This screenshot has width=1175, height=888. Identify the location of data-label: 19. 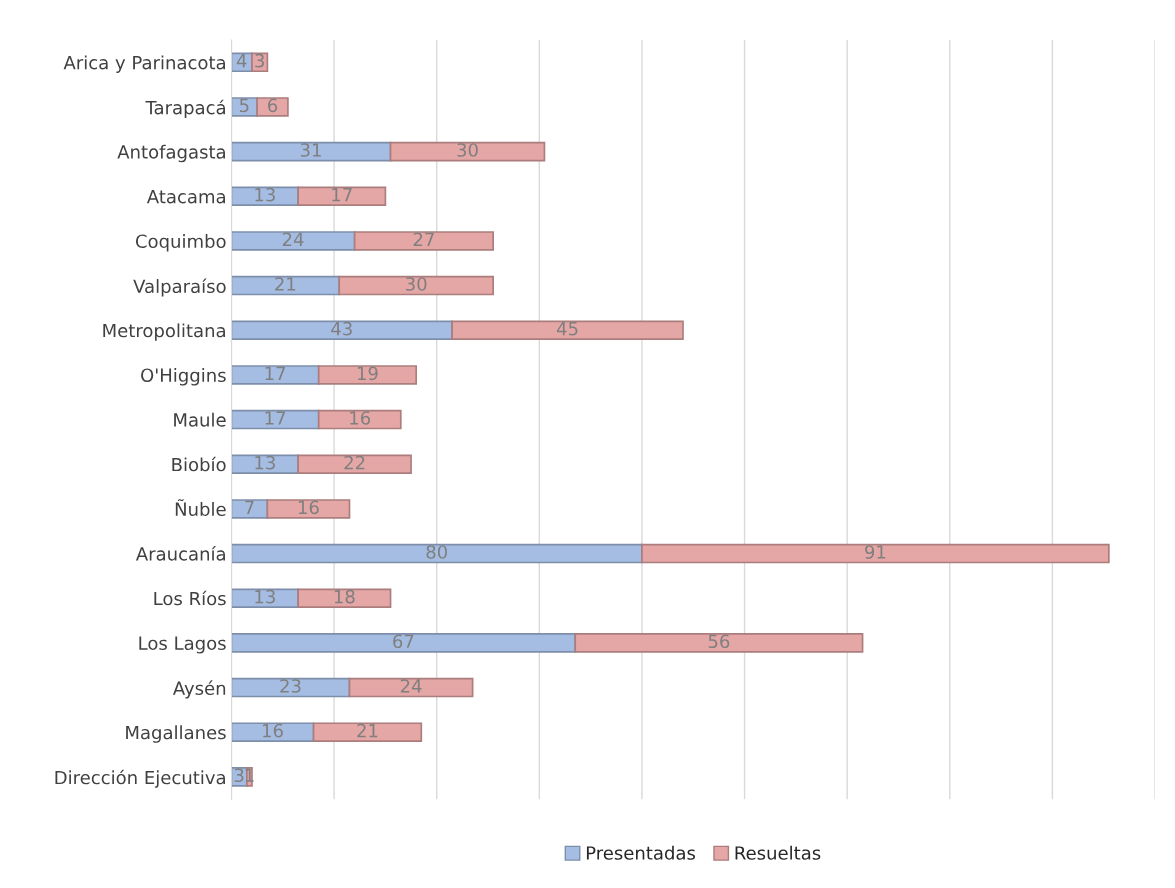
(367, 373).